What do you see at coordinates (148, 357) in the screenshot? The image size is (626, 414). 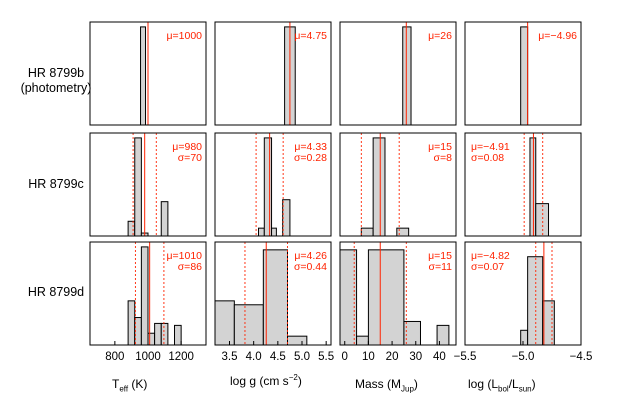 I see `x-tick-label: 1000` at bounding box center [148, 357].